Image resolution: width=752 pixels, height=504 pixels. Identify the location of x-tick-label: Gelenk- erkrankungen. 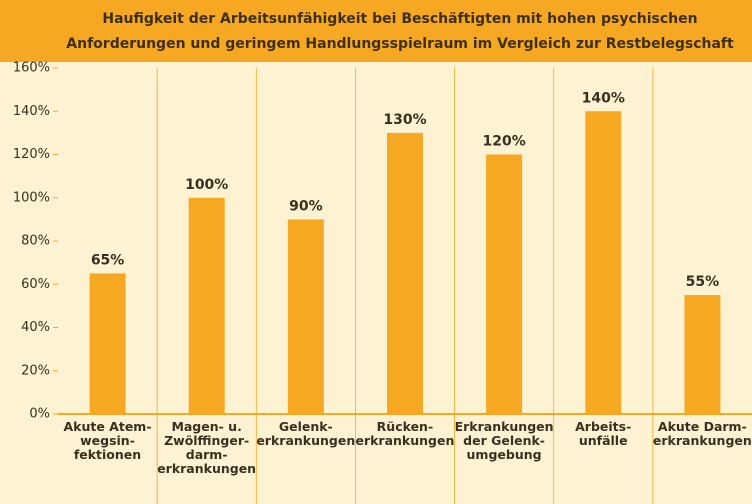
(306, 433).